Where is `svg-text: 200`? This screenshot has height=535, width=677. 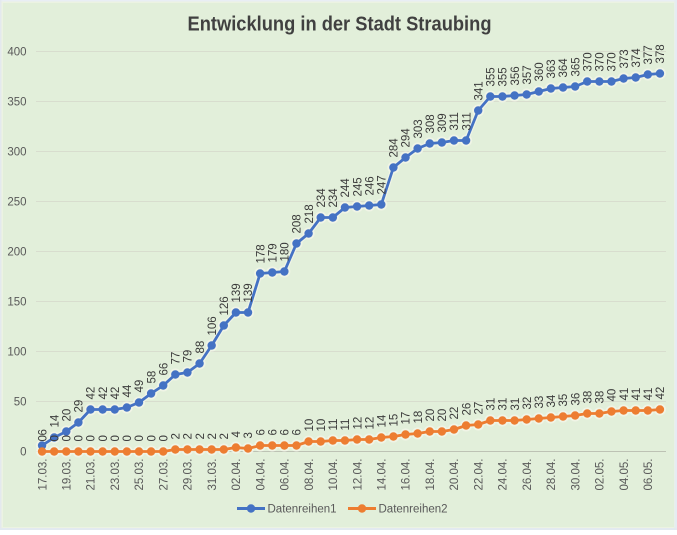
svg-text: 200 is located at coordinates (16, 253).